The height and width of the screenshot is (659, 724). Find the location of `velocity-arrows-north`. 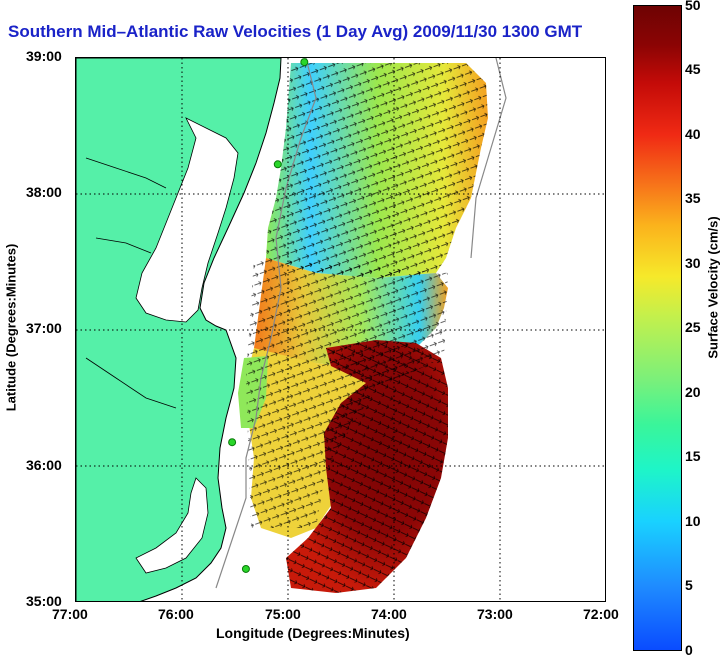

velocity-arrows-north is located at coordinates (377, 170).